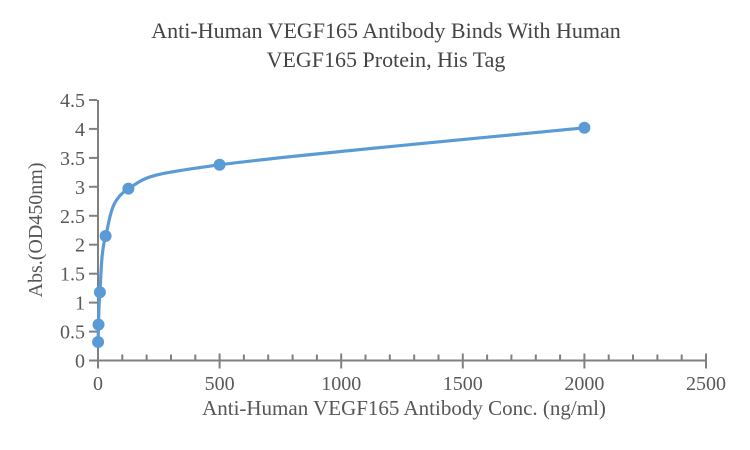  What do you see at coordinates (72, 275) in the screenshot?
I see `y-tick-label: 1.5` at bounding box center [72, 275].